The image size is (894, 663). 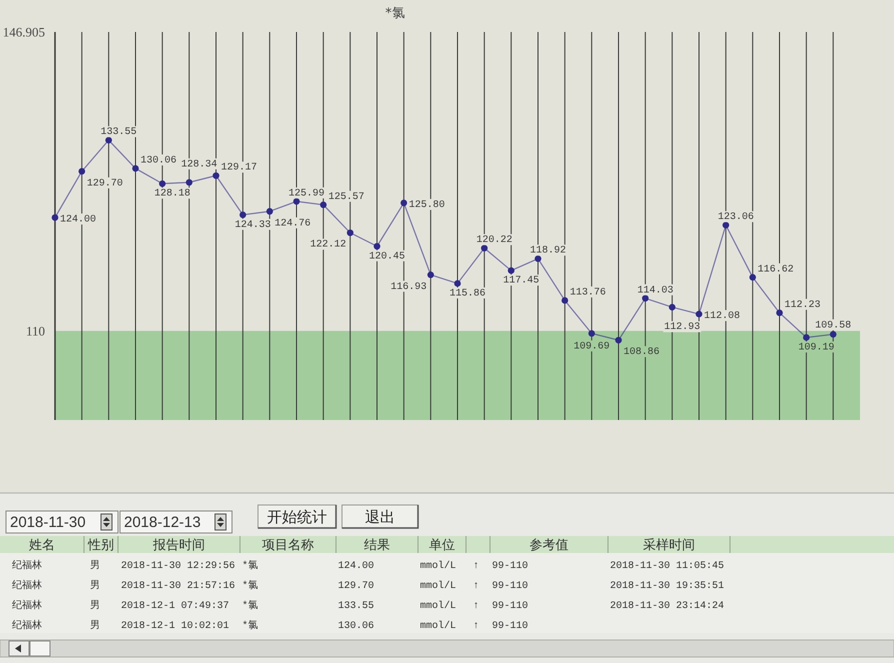 What do you see at coordinates (328, 245) in the screenshot?
I see `data-label: 122.12` at bounding box center [328, 245].